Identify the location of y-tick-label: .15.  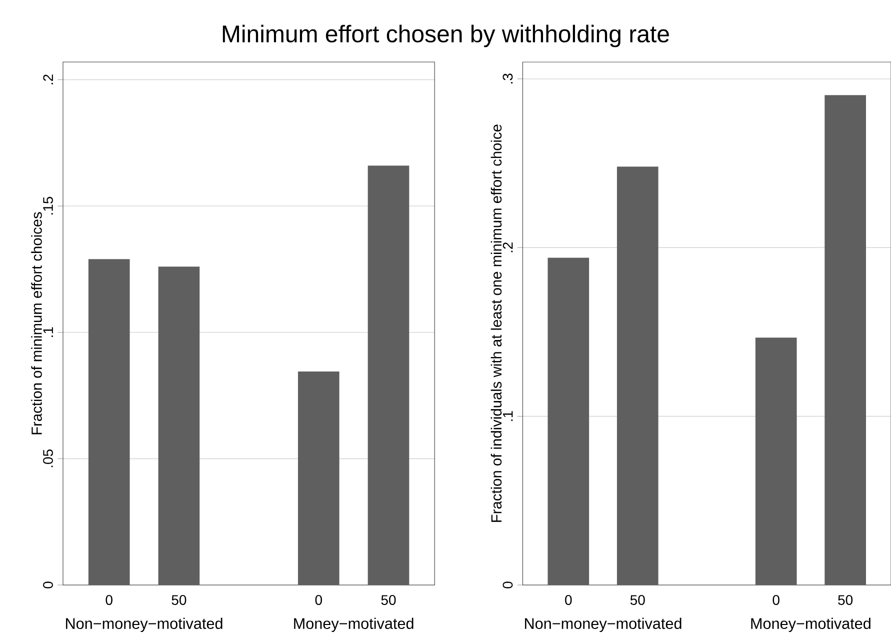
(48, 205).